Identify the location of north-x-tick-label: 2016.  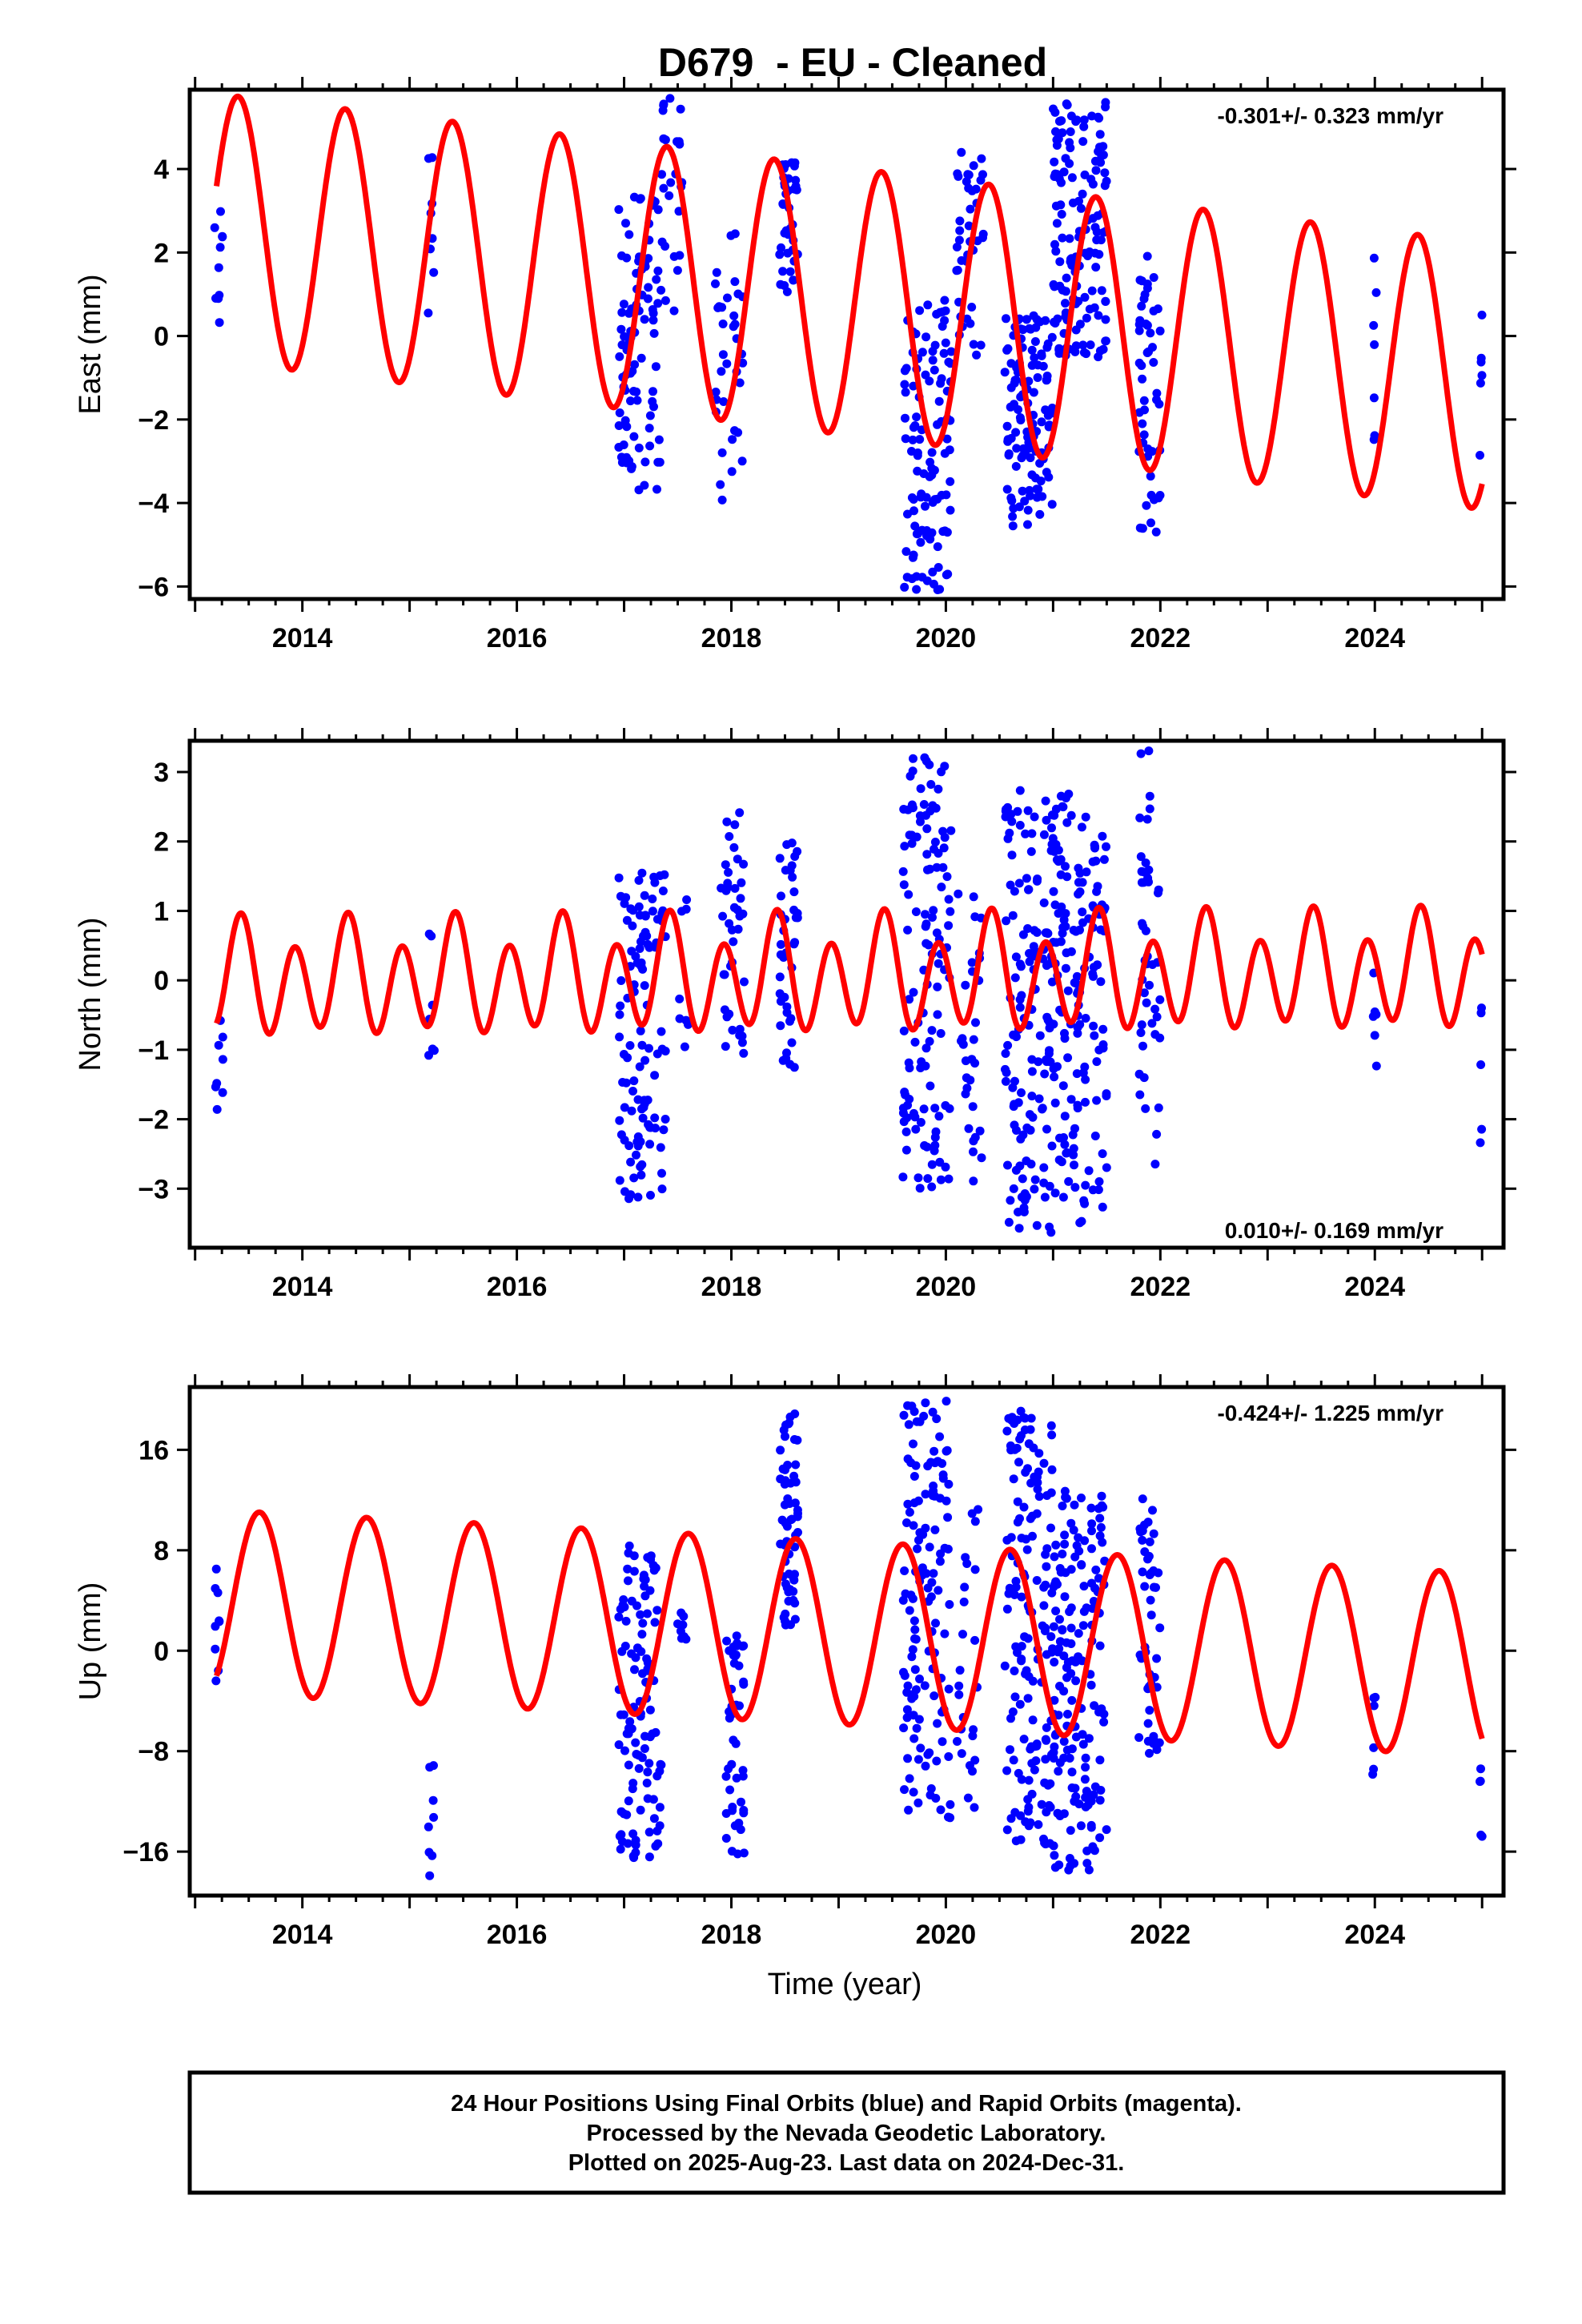
(517, 1287).